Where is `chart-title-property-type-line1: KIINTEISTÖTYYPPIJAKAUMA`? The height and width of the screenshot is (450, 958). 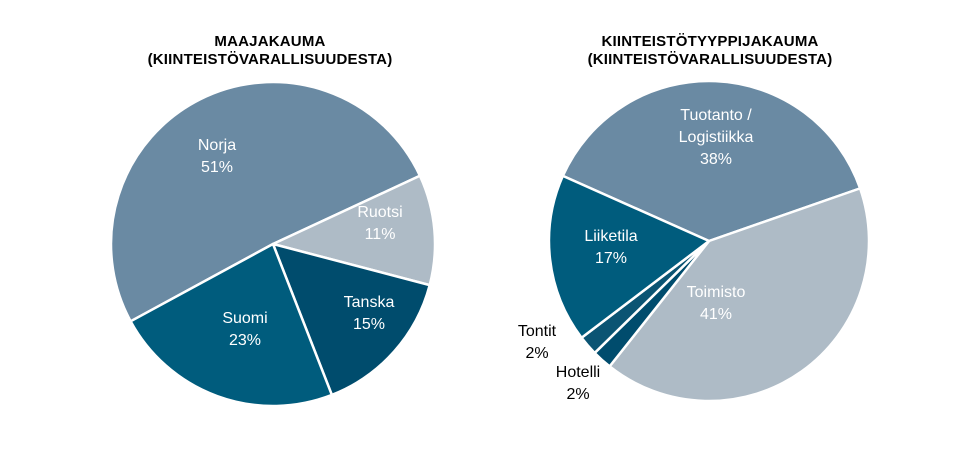 chart-title-property-type-line1: KIINTEISTÖTYYPPIJAKAUMA is located at coordinates (710, 41).